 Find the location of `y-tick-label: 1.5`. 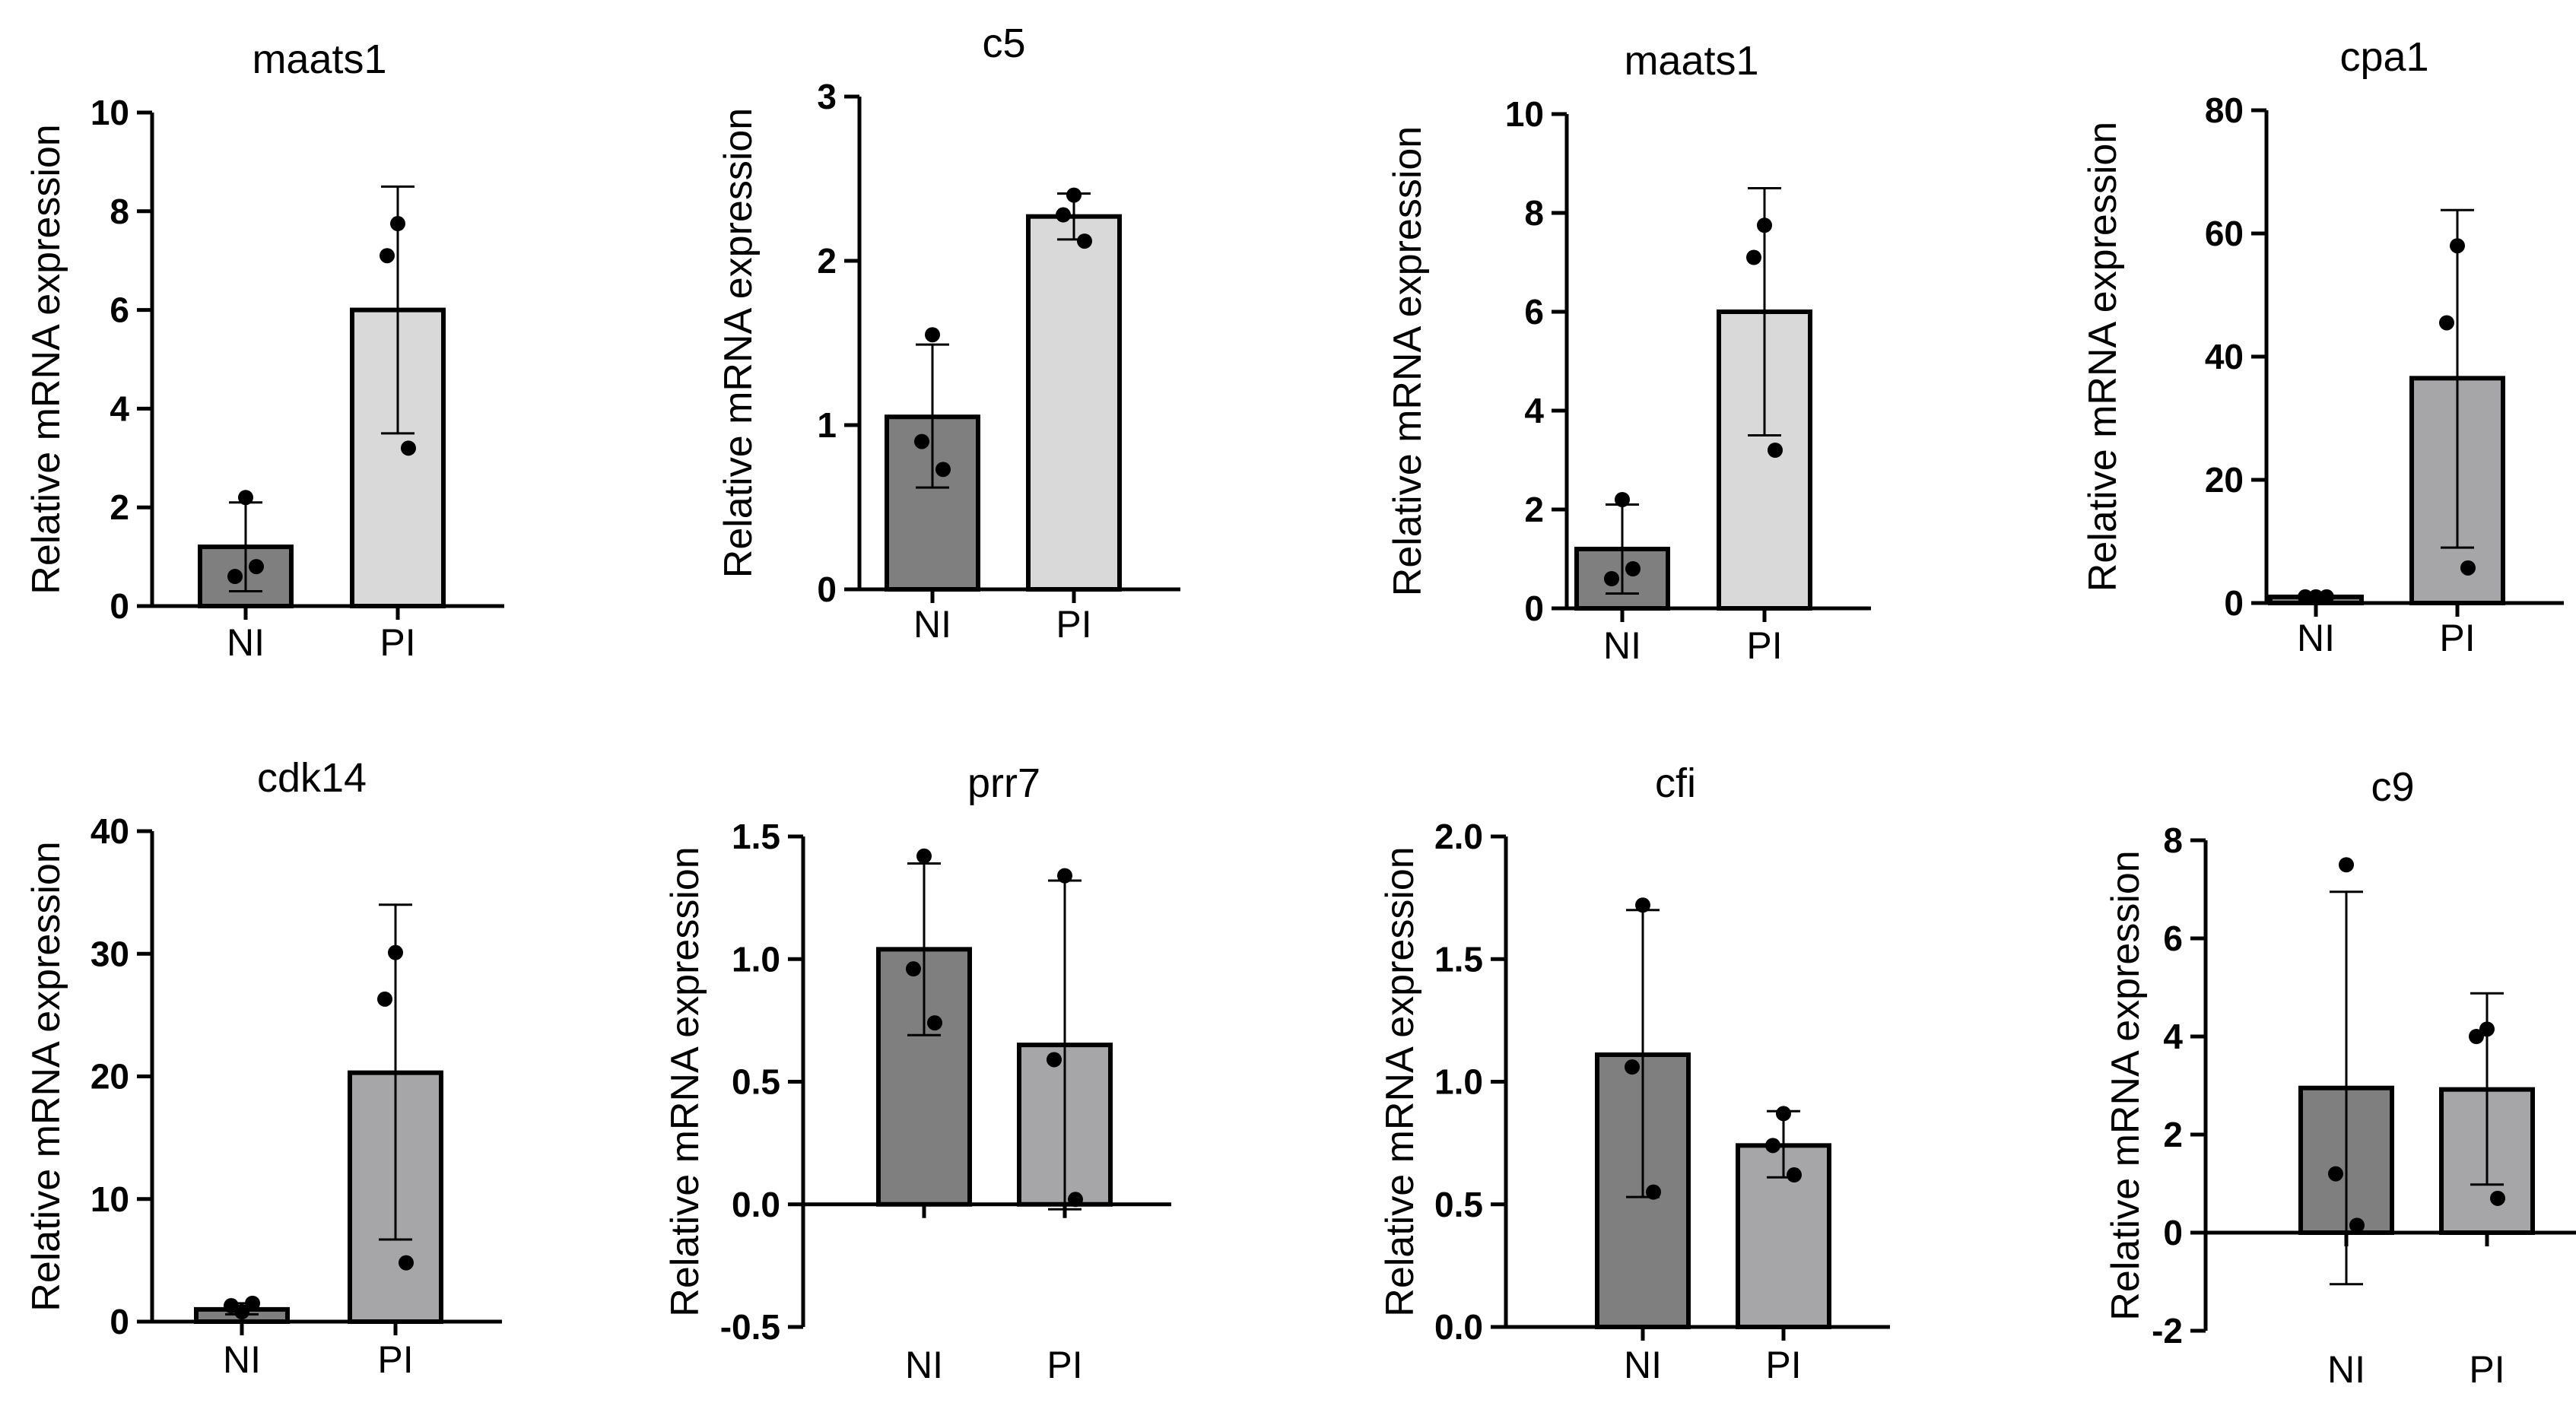

y-tick-label: 1.5 is located at coordinates (756, 836).